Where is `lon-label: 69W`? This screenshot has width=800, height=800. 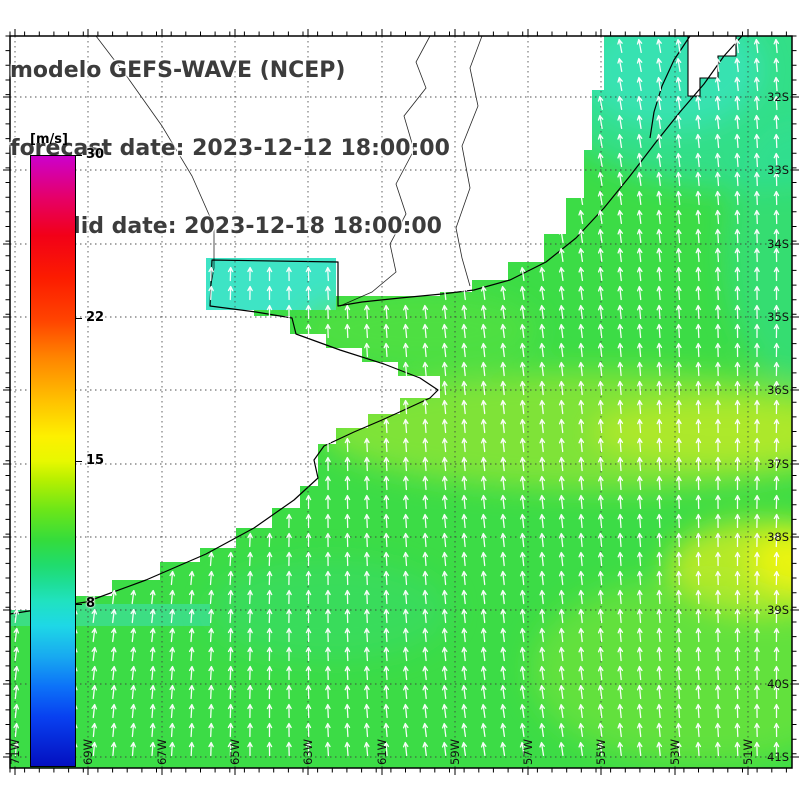 lon-label: 69W is located at coordinates (88, 752).